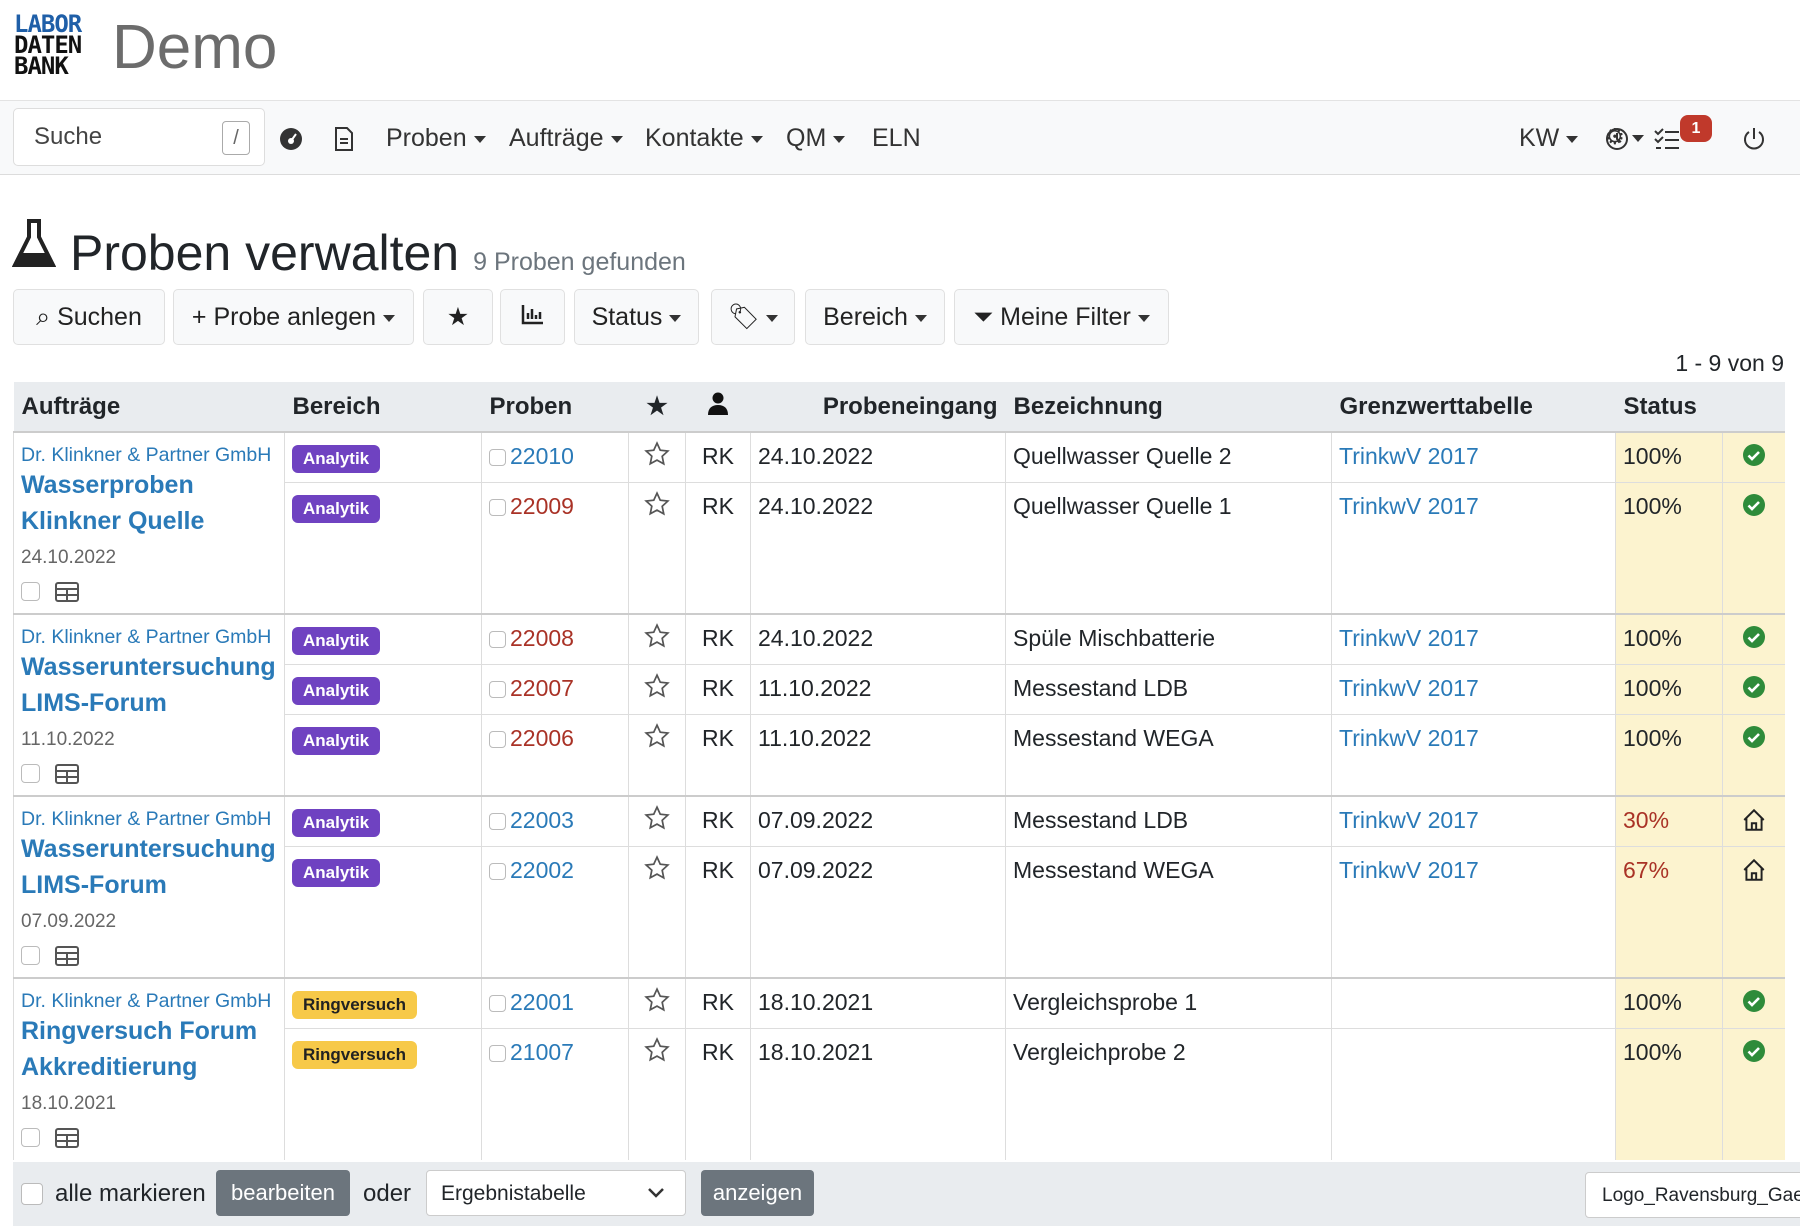 This screenshot has height=1230, width=1800. What do you see at coordinates (542, 456) in the screenshot?
I see `sample-link: 22010` at bounding box center [542, 456].